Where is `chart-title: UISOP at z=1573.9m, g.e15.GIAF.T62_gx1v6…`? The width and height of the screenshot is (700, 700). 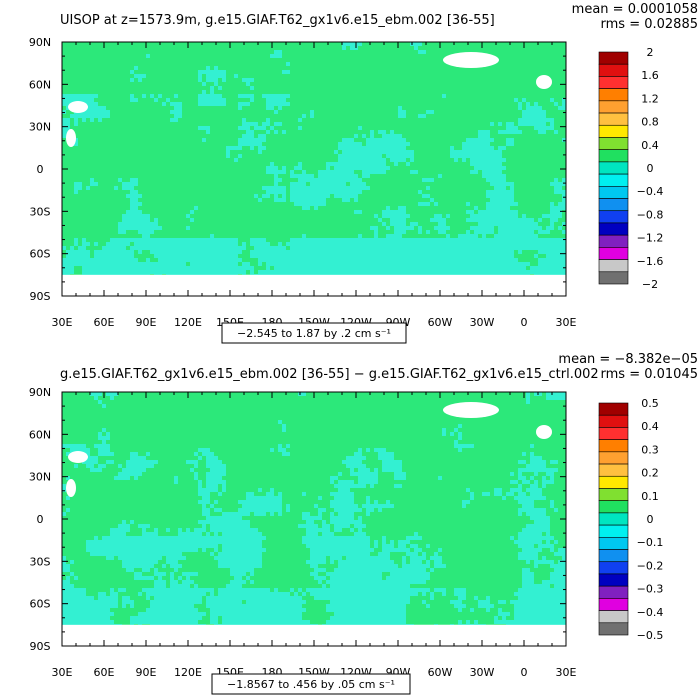 chart-title: UISOP at z=1573.9m, g.e15.GIAF.T62_gx1v6… is located at coordinates (277, 20).